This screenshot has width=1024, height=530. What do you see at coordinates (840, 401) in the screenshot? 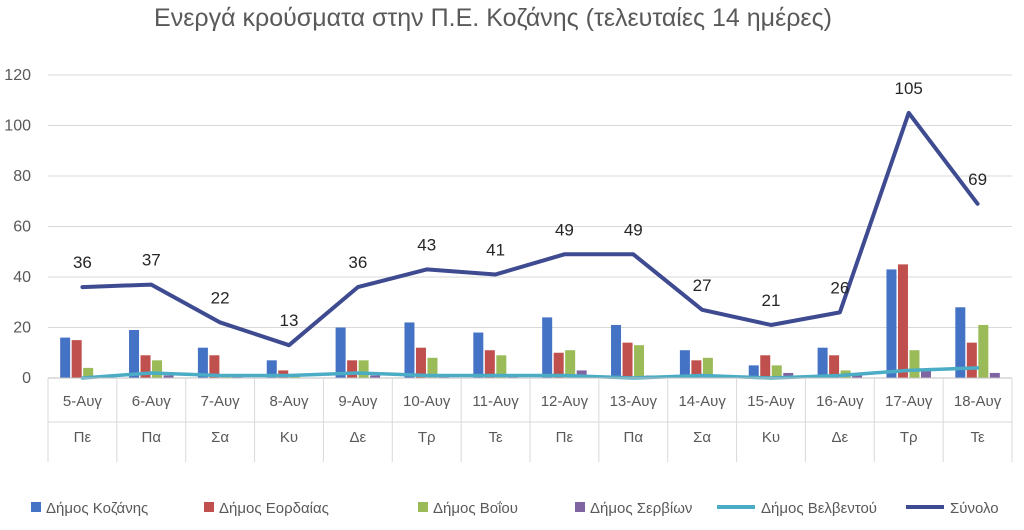
I see `x-tick-date: 16-Αυγ` at bounding box center [840, 401].